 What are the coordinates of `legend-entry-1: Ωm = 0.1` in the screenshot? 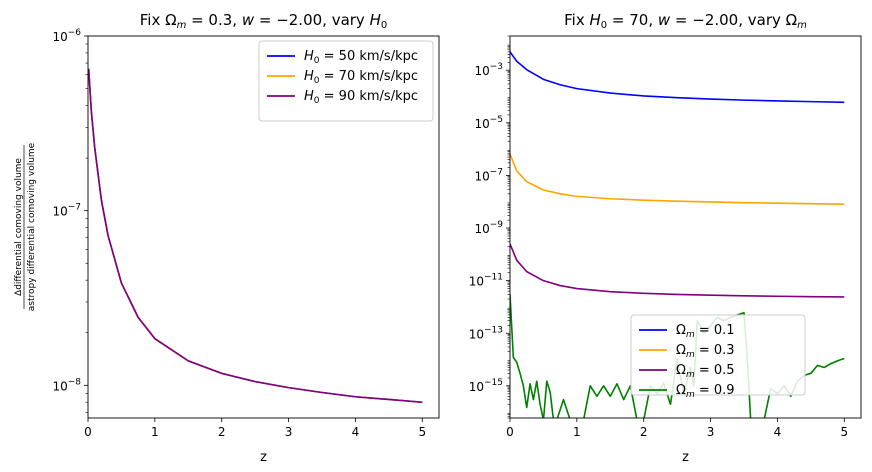 It's located at (705, 331).